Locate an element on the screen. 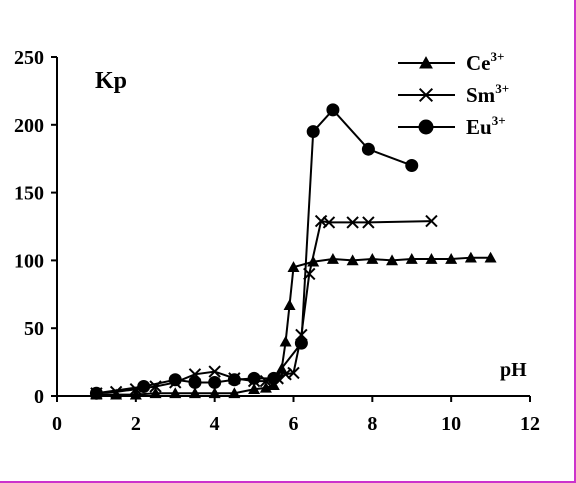 The width and height of the screenshot is (576, 483). x-tick-label: 2 is located at coordinates (136, 424).